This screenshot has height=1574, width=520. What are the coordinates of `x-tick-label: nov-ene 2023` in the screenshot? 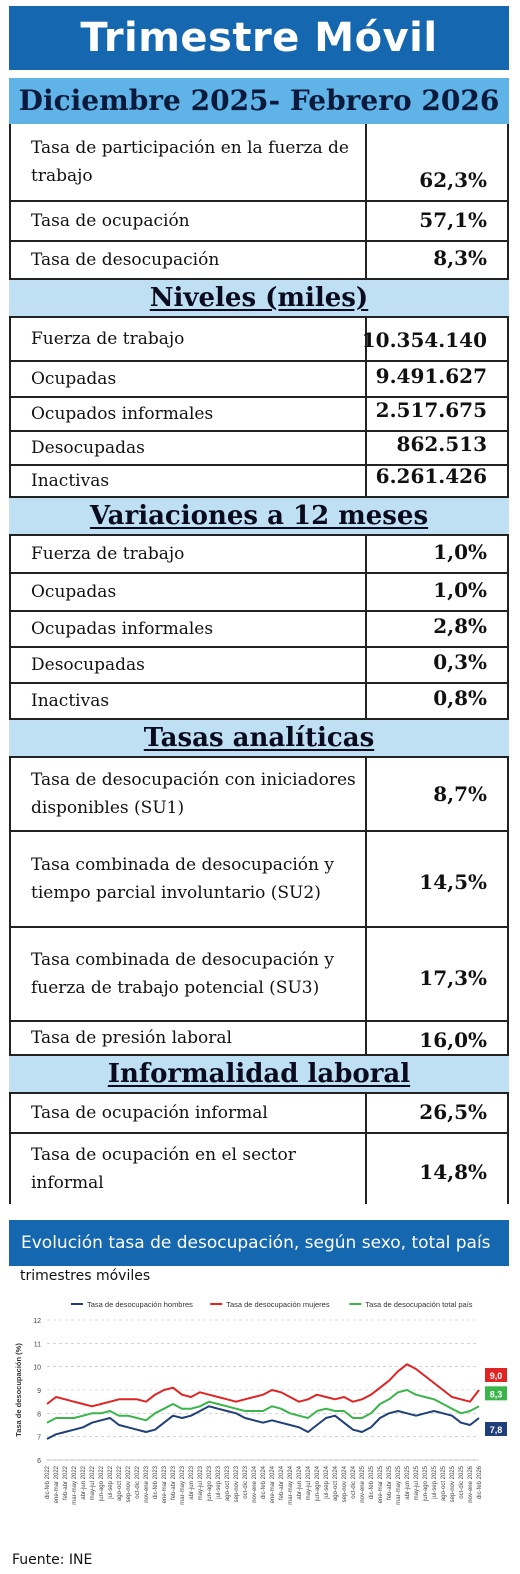 It's located at (147, 1483).